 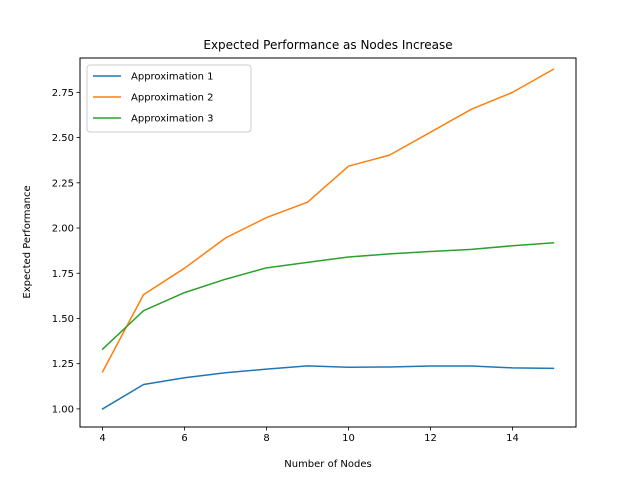 What do you see at coordinates (309, 435) in the screenshot?
I see `x-axis-ticks: 4 6 8 10 12 14` at bounding box center [309, 435].